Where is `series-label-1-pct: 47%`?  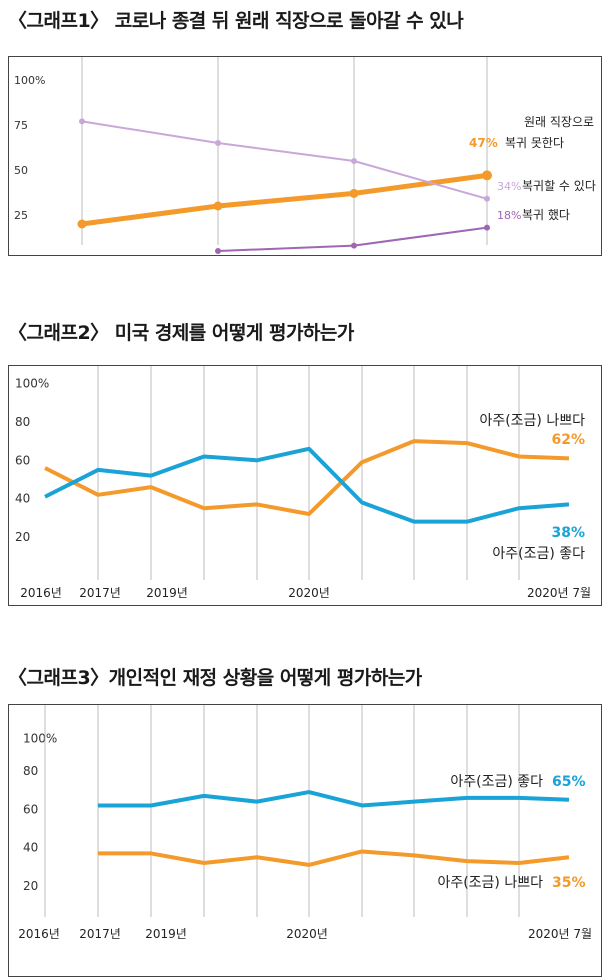 series-label-1-pct: 47% is located at coordinates (483, 143).